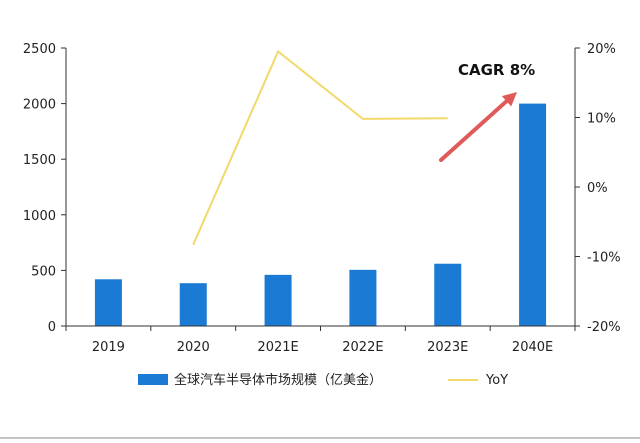 This screenshot has height=443, width=640. Describe the element at coordinates (604, 327) in the screenshot. I see `y-right-tick-label: -20%` at that location.